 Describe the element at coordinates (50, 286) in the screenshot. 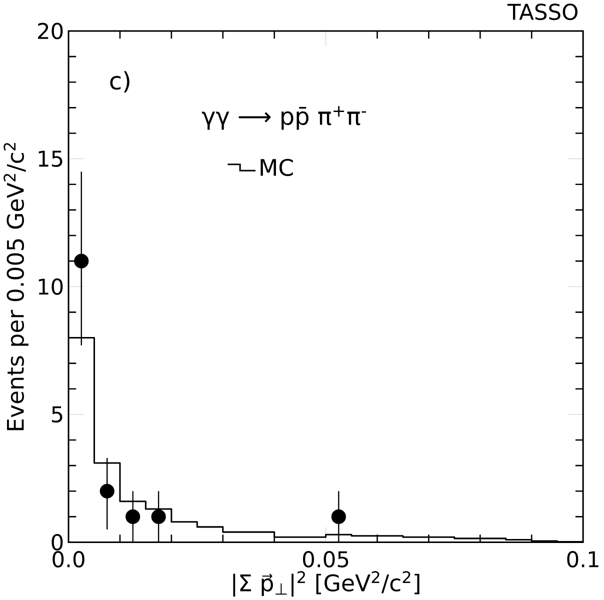

I see `y-tick-label: 10` at that location.